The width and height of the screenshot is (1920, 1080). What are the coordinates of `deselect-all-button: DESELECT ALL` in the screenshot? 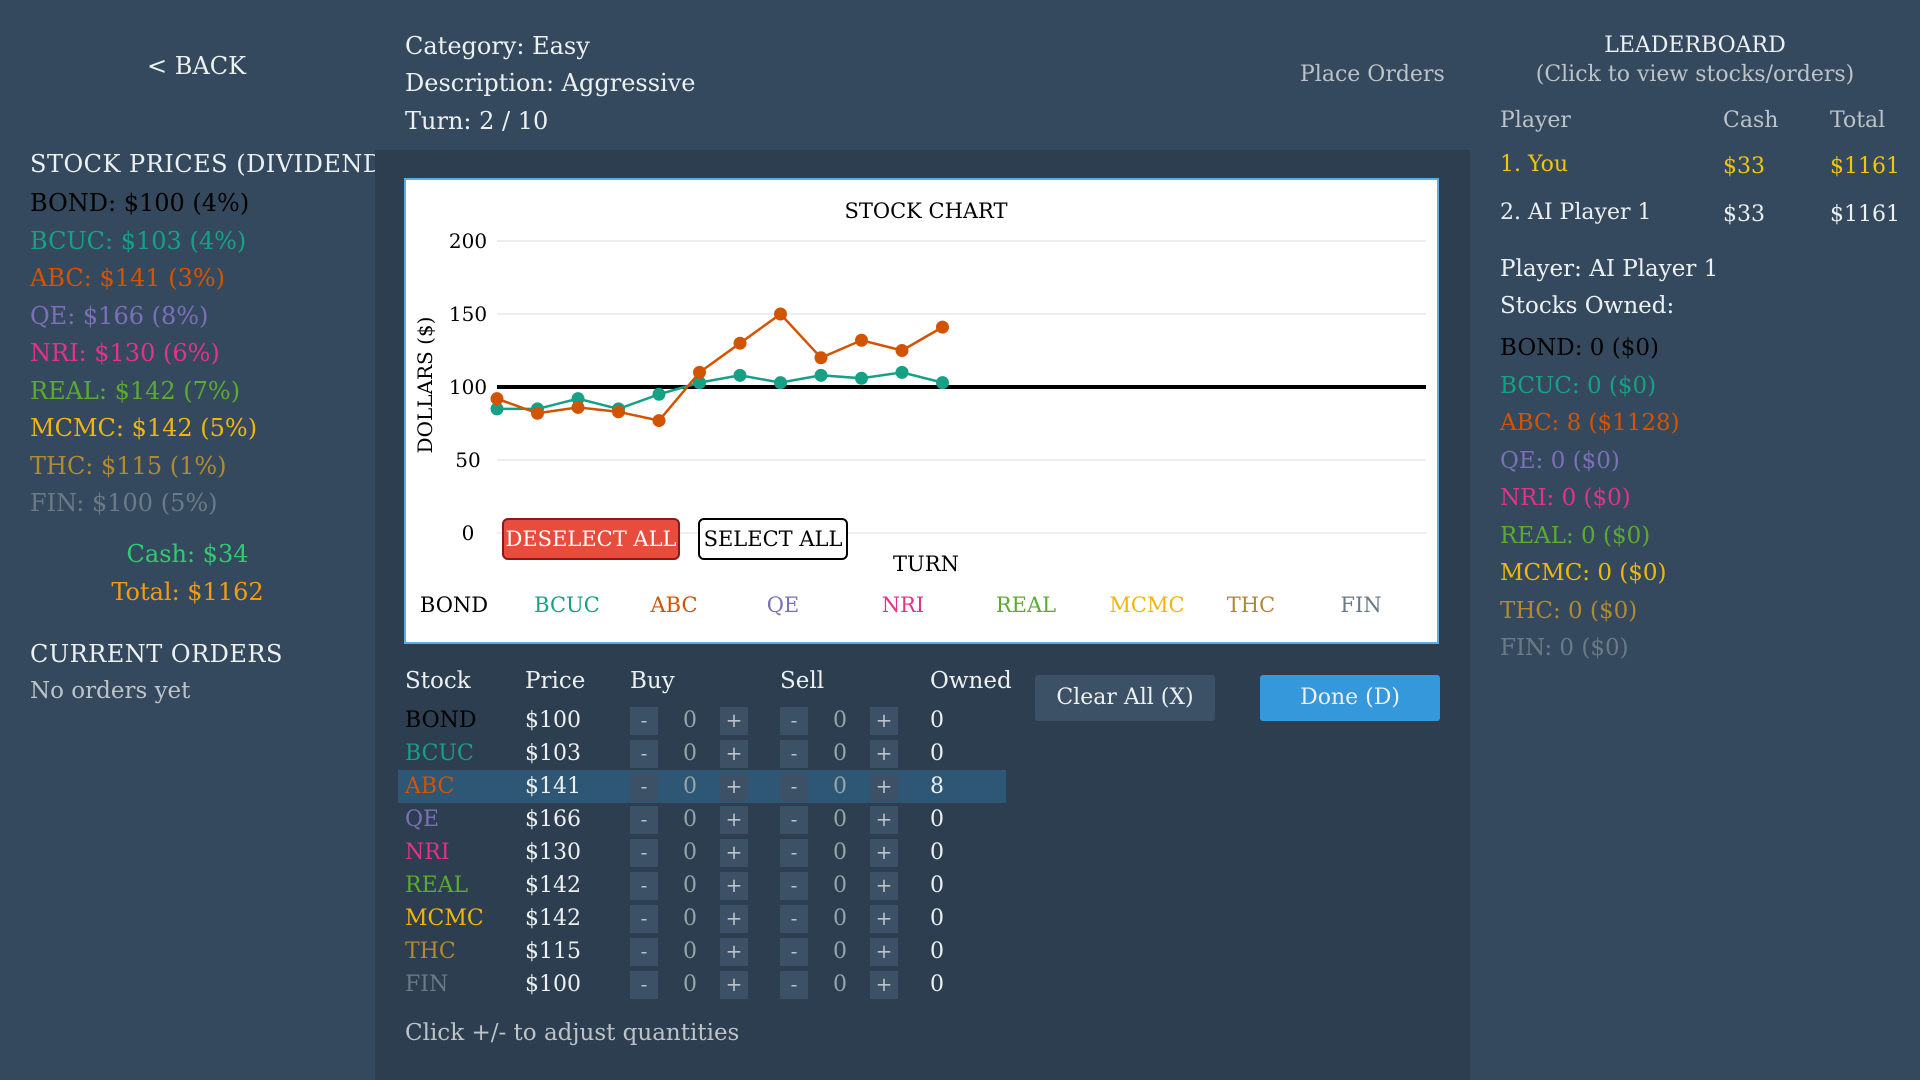 It's located at (591, 539).